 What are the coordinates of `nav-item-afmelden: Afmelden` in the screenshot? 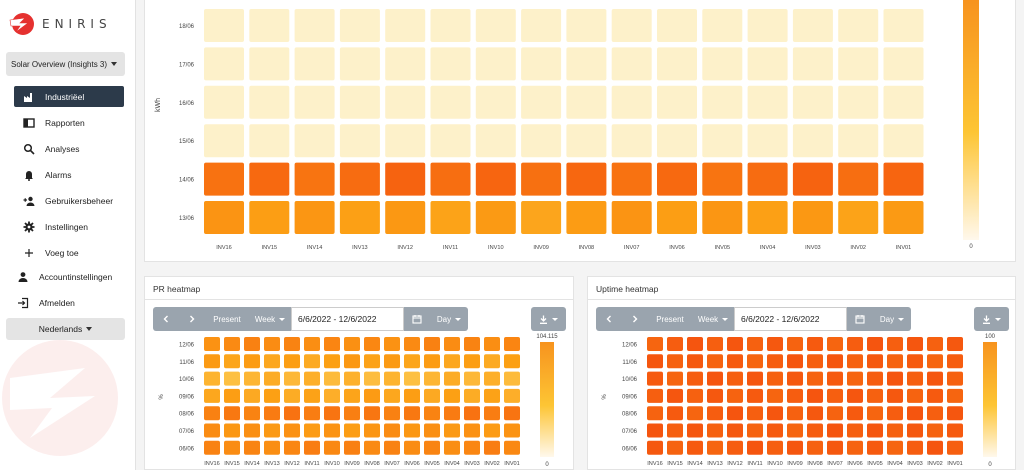 It's located at (63, 302).